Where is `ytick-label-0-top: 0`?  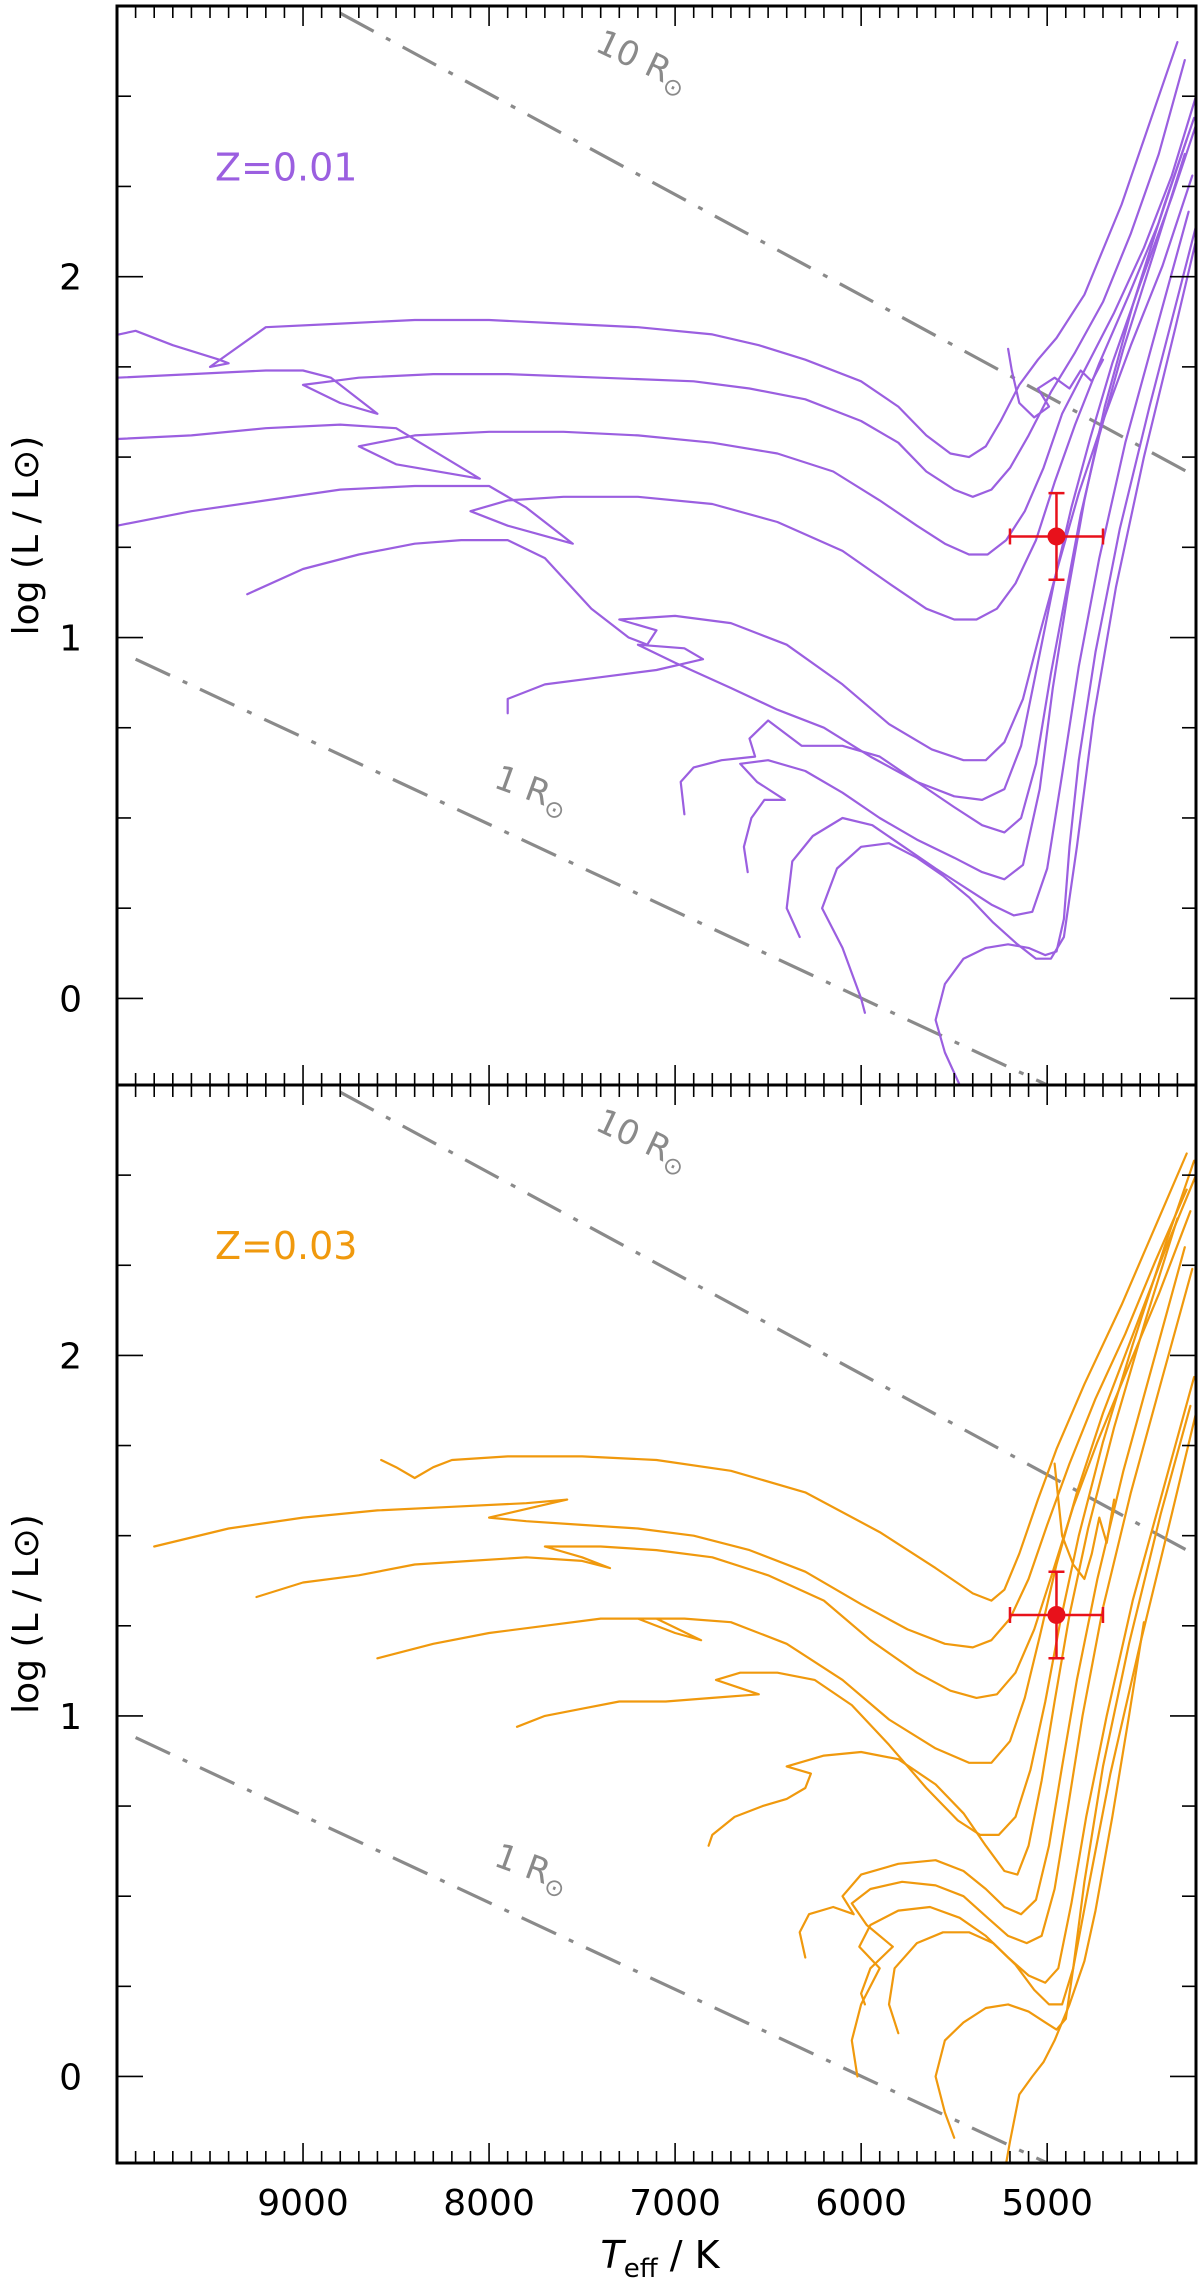
ytick-label-0-top: 0 is located at coordinates (70, 999).